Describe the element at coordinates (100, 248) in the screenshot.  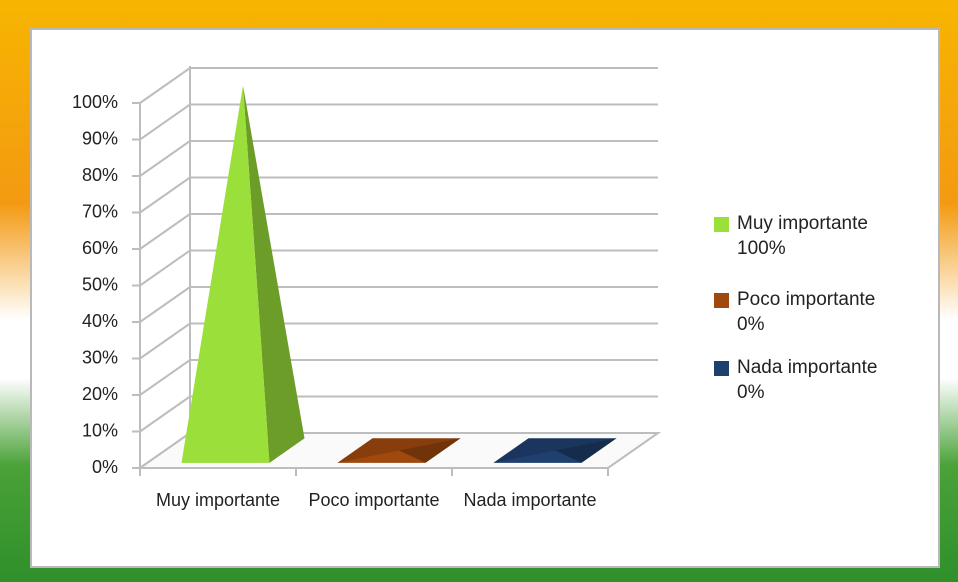
I see `y-tick-label: 60%` at that location.